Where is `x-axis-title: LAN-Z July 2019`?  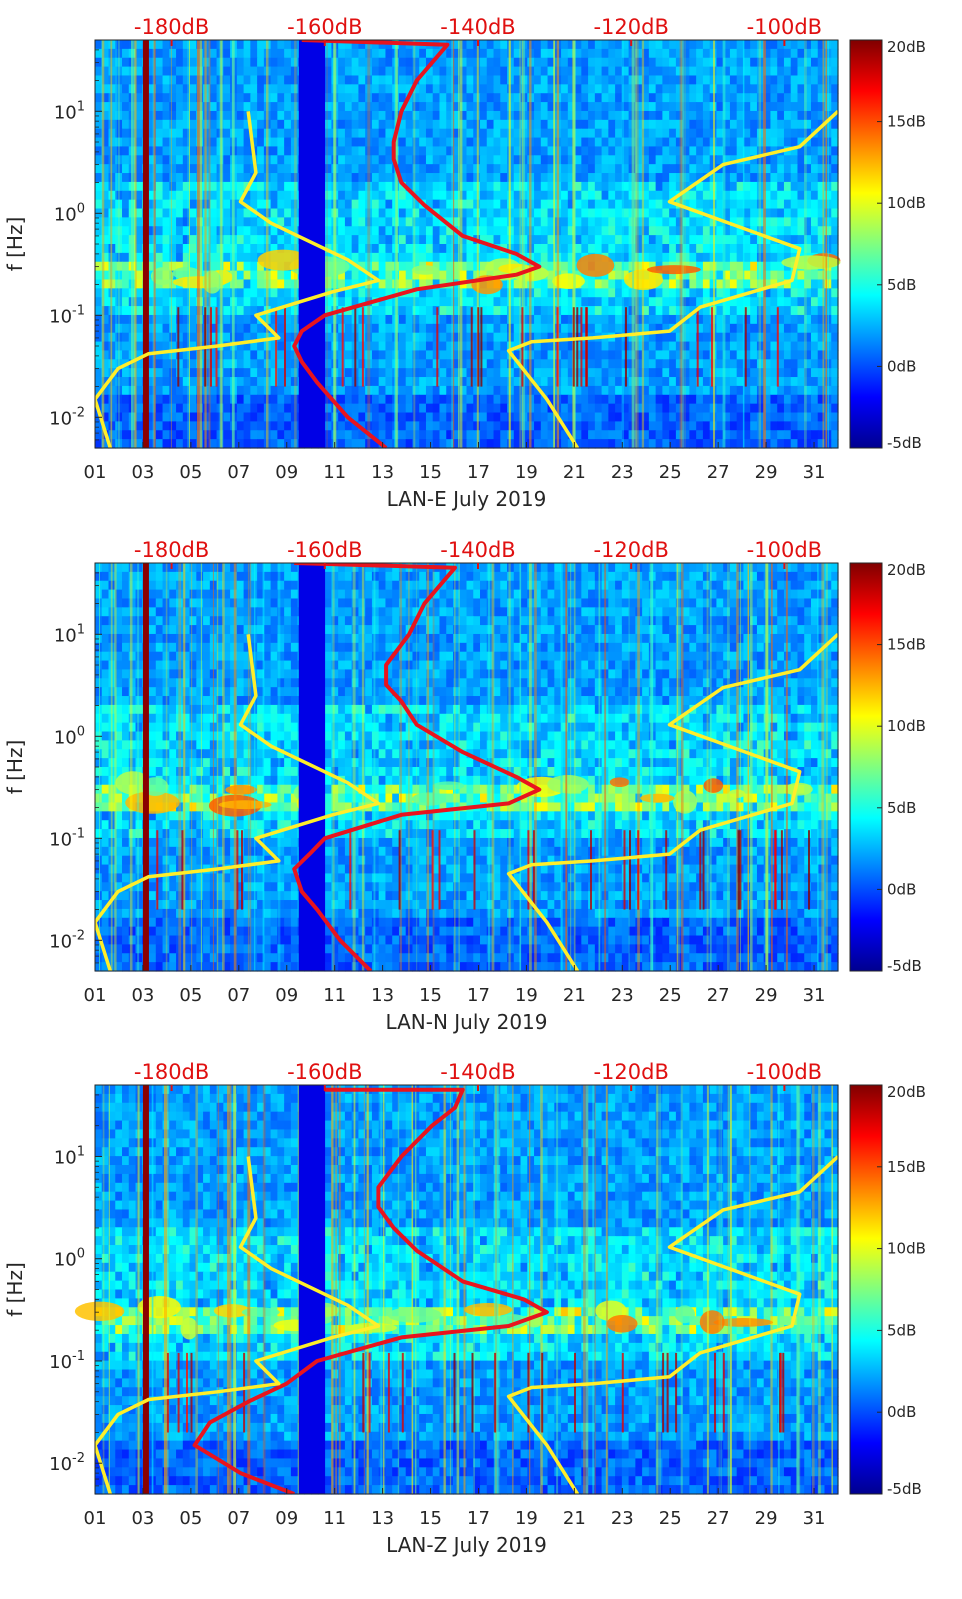 x-axis-title: LAN-Z July 2019 is located at coordinates (466, 1545).